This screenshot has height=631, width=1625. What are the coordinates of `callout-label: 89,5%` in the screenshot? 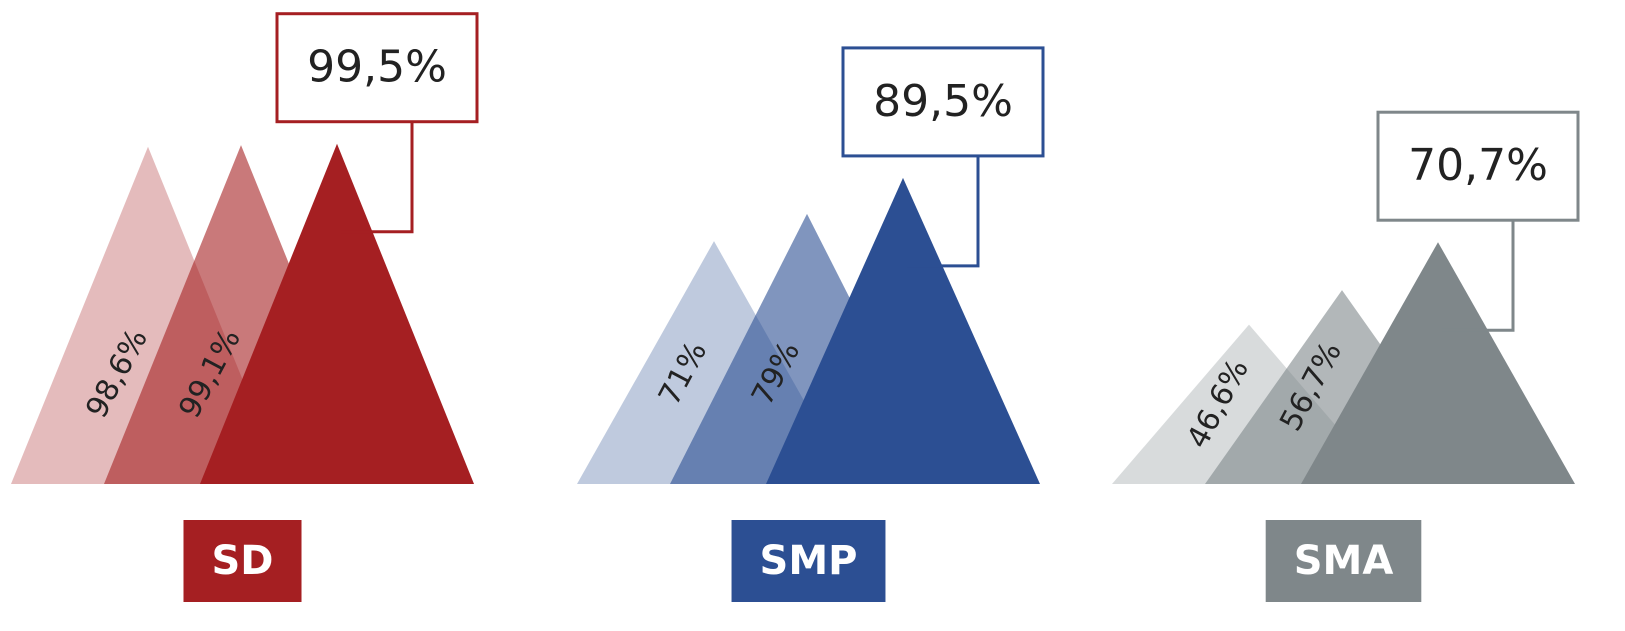 It's located at (943, 101).